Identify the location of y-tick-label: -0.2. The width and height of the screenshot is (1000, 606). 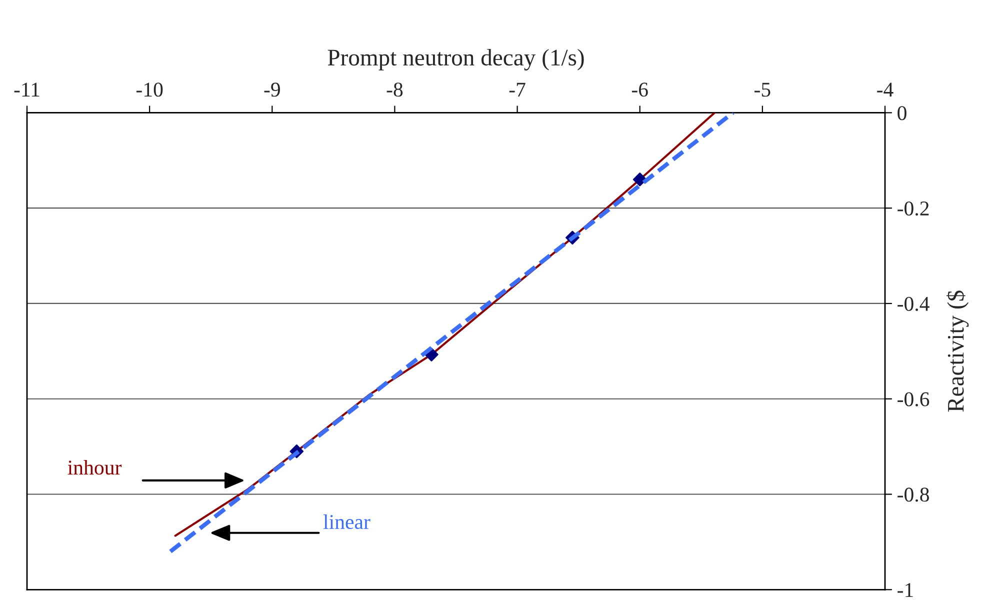
(913, 208).